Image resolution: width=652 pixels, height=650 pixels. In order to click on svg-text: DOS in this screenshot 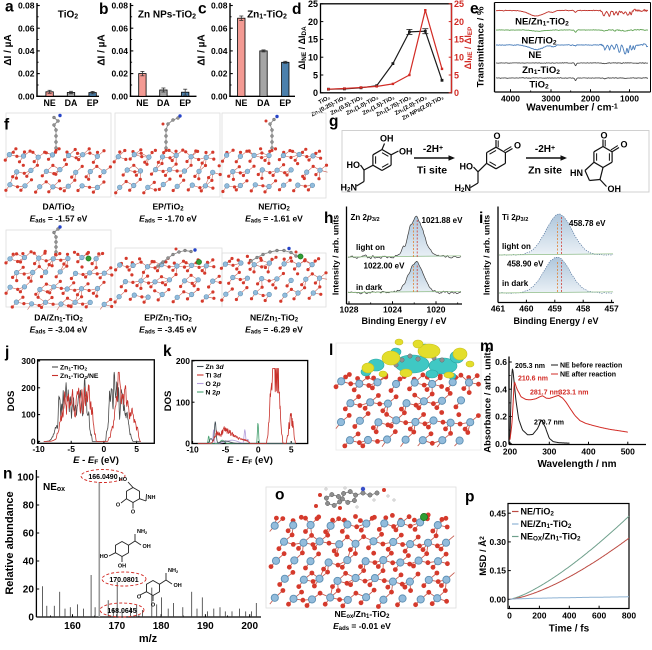, I will do `click(11, 401)`.